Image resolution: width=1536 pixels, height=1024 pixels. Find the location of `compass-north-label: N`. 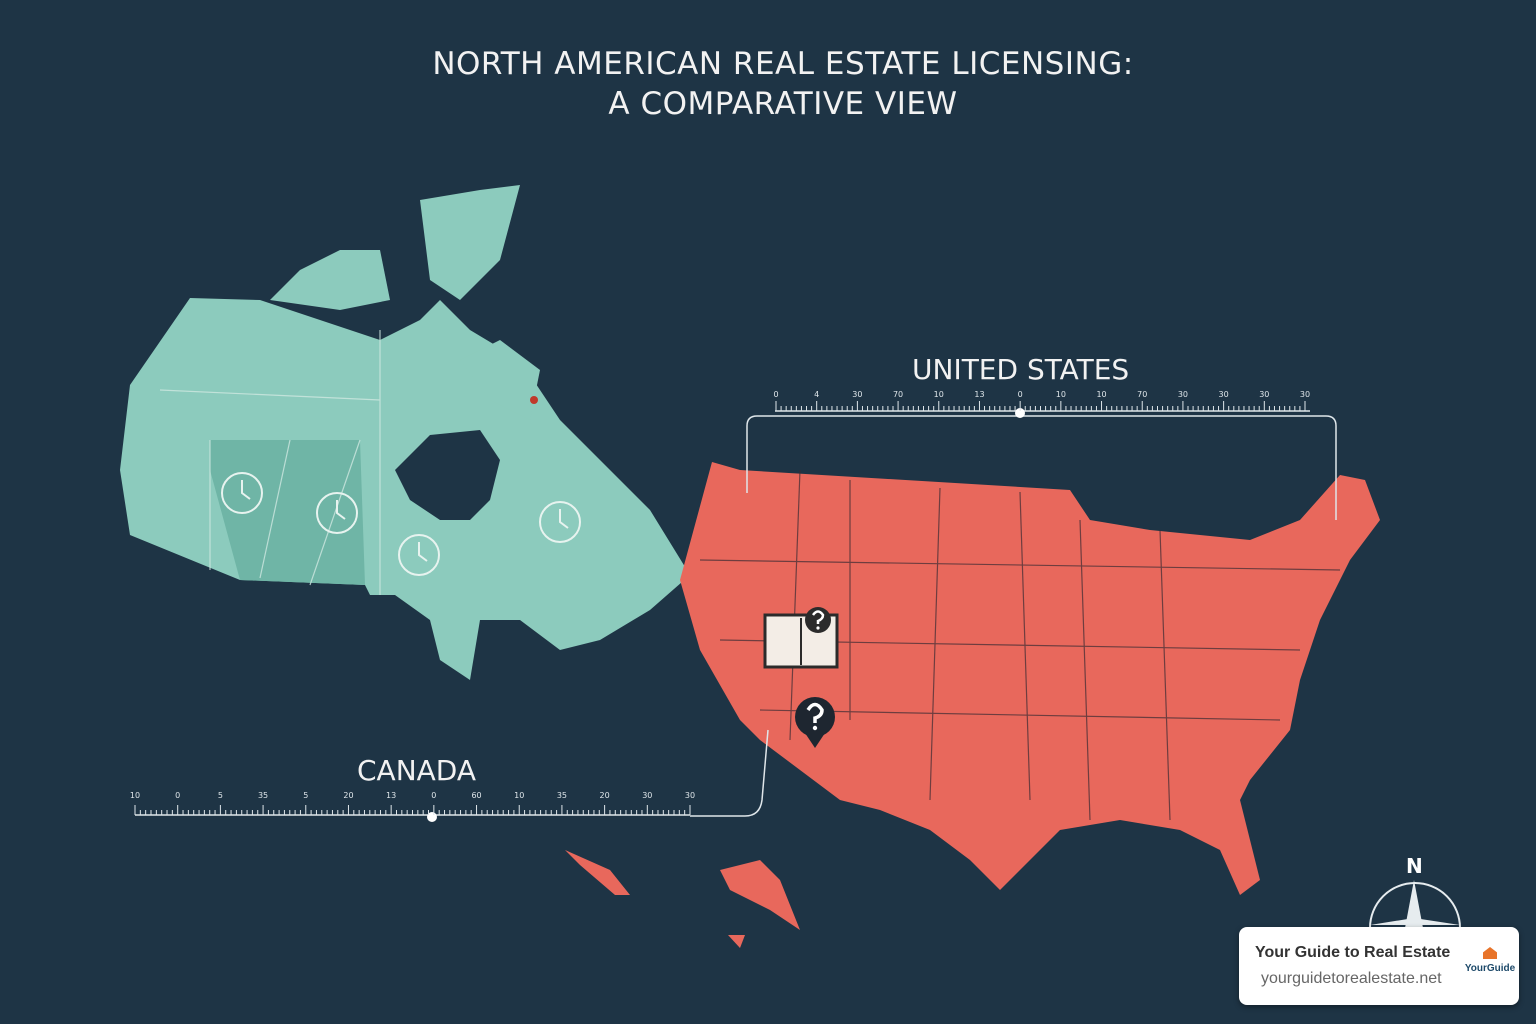

compass-north-label: N is located at coordinates (1414, 866).